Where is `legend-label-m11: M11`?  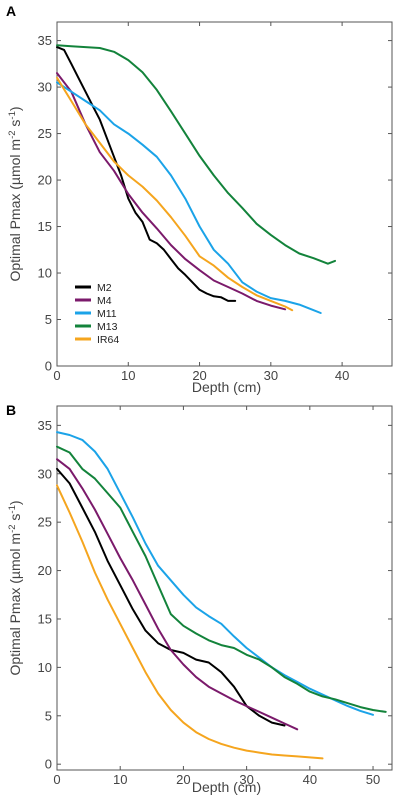
legend-label-m11: M11 is located at coordinates (107, 314).